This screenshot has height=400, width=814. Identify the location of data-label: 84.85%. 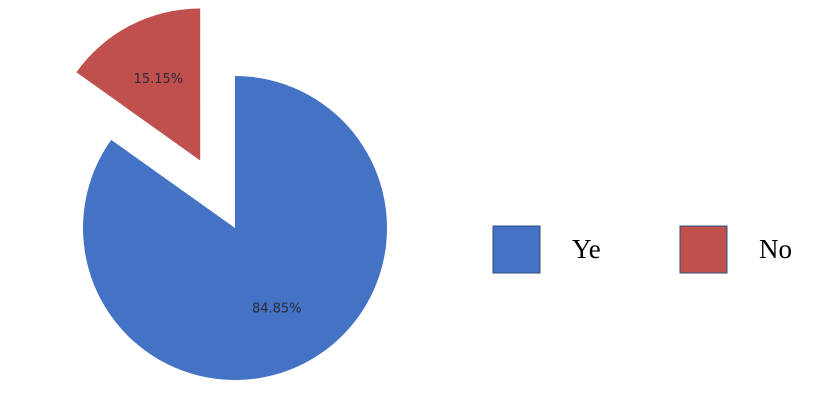
(277, 309).